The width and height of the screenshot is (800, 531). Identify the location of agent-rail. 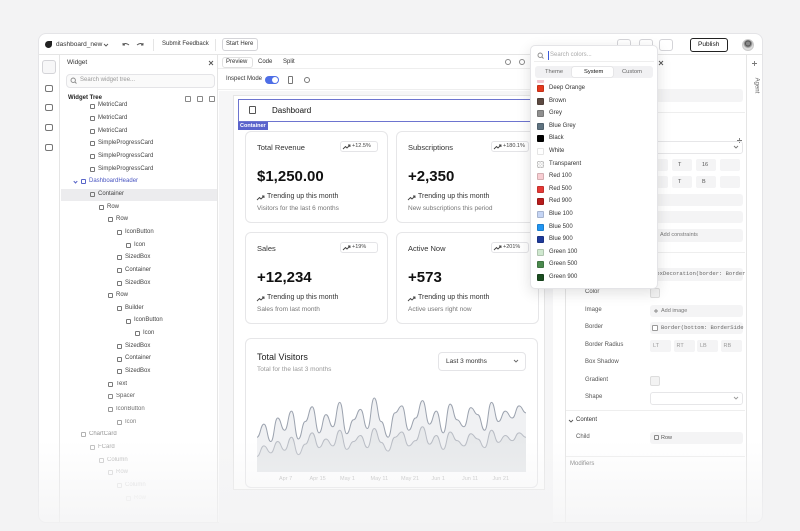
(754, 289).